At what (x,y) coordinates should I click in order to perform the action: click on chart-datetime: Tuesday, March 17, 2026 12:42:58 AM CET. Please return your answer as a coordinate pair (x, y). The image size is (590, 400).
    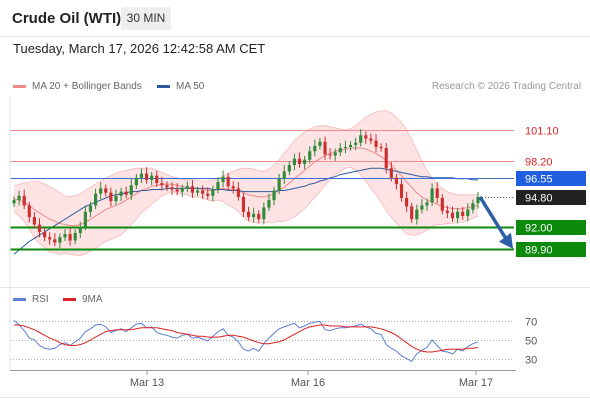
    Looking at the image, I should click on (139, 48).